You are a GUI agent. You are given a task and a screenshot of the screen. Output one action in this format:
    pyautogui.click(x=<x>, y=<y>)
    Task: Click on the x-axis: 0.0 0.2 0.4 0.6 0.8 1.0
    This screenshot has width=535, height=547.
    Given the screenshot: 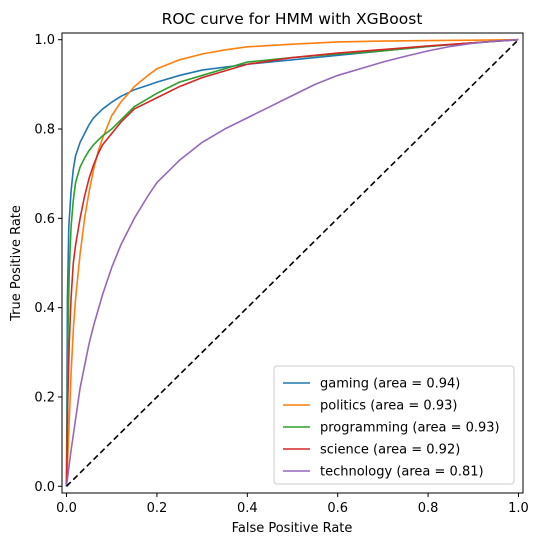 What is the action you would take?
    pyautogui.click(x=292, y=504)
    